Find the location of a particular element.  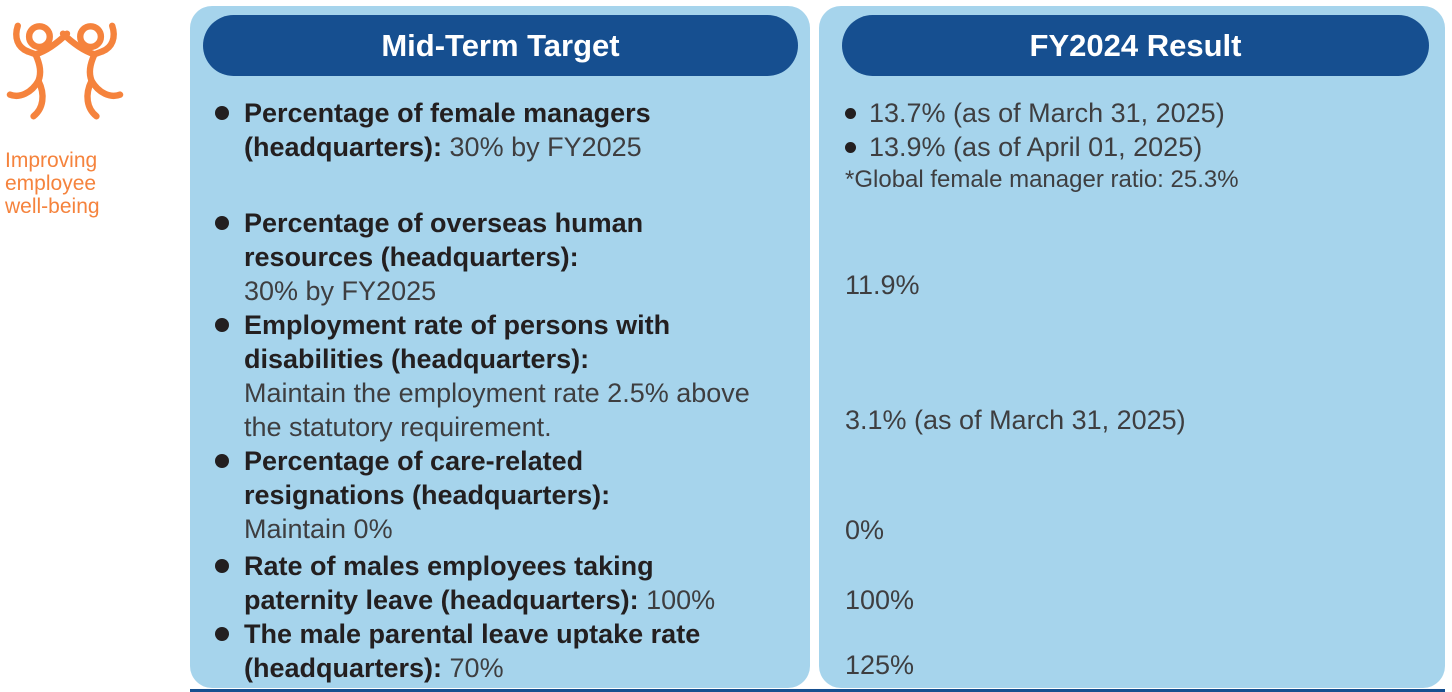

category-label-line: employee is located at coordinates (51, 183).